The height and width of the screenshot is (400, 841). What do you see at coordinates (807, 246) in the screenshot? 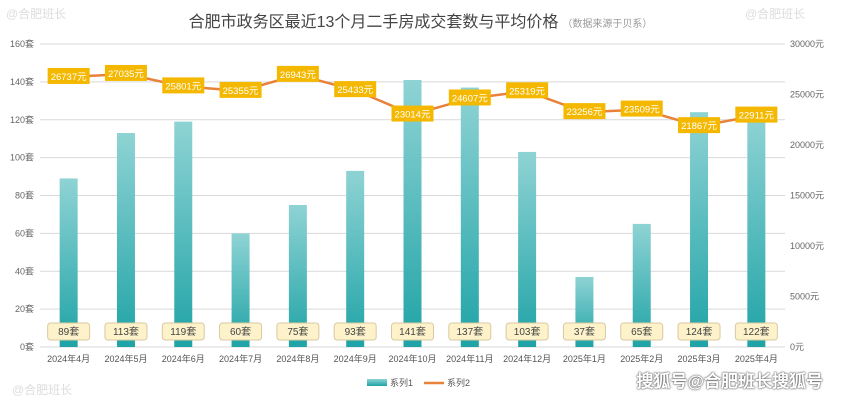
I see `right-tick-label: 10000元` at bounding box center [807, 246].